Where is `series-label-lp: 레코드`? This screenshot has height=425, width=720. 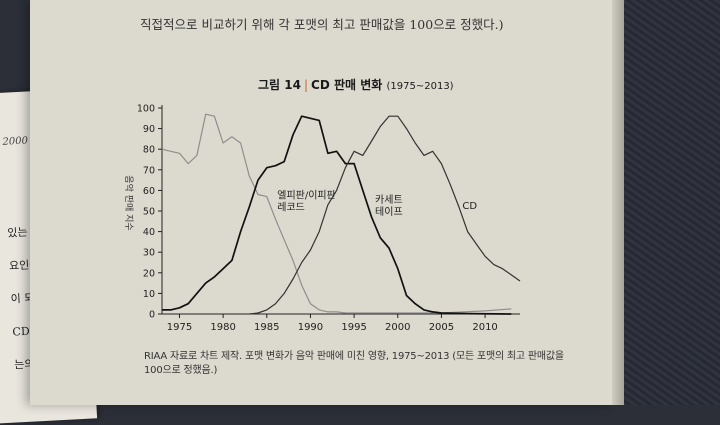 series-label-lp: 레코드 is located at coordinates (291, 208).